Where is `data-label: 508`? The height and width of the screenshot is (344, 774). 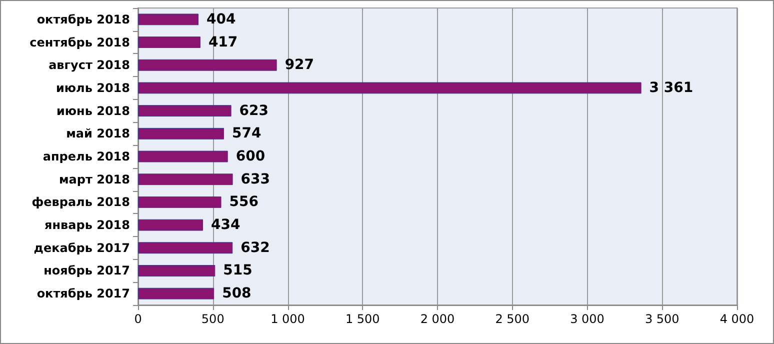
data-label: 508 is located at coordinates (237, 294).